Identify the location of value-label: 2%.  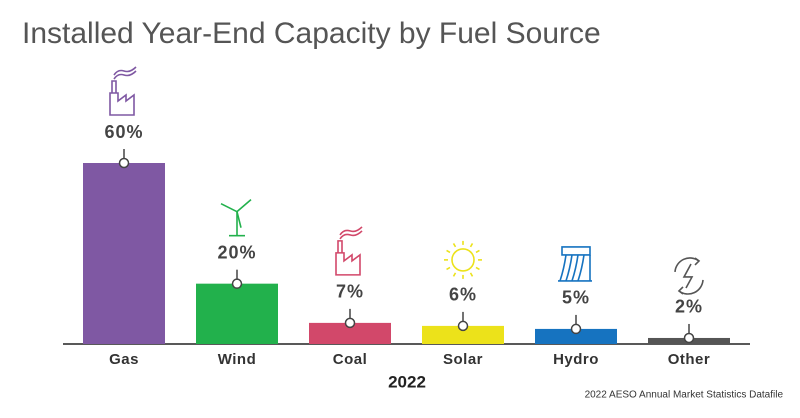
(689, 307).